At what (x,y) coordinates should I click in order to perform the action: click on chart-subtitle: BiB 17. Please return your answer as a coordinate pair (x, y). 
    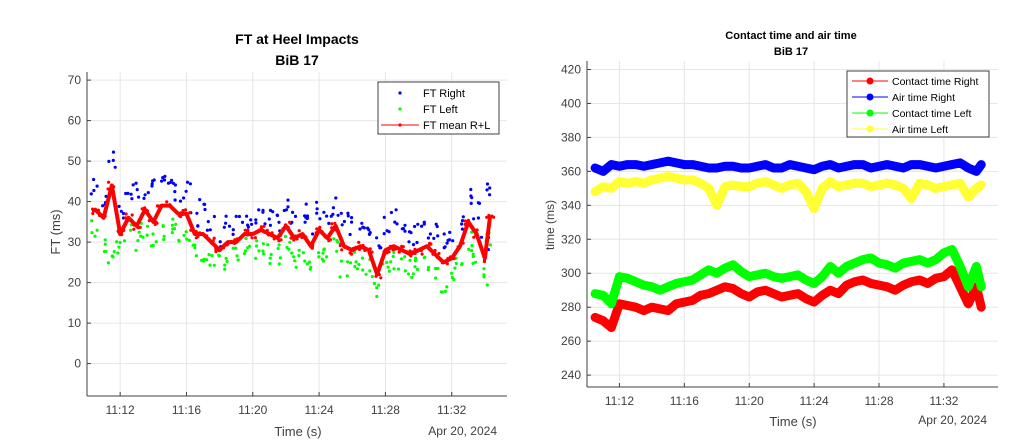
    Looking at the image, I should click on (791, 52).